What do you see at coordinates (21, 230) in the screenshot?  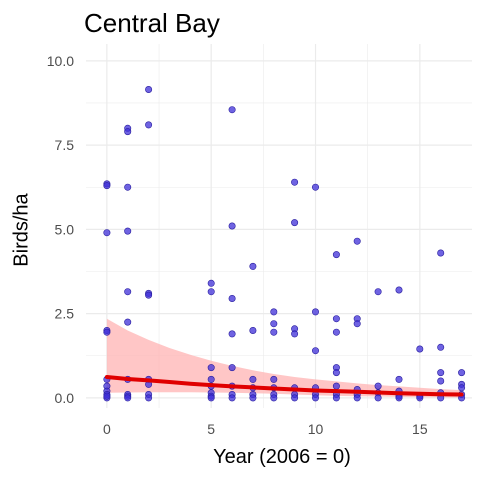 I see `y-axis-label: Birds/ha` at bounding box center [21, 230].